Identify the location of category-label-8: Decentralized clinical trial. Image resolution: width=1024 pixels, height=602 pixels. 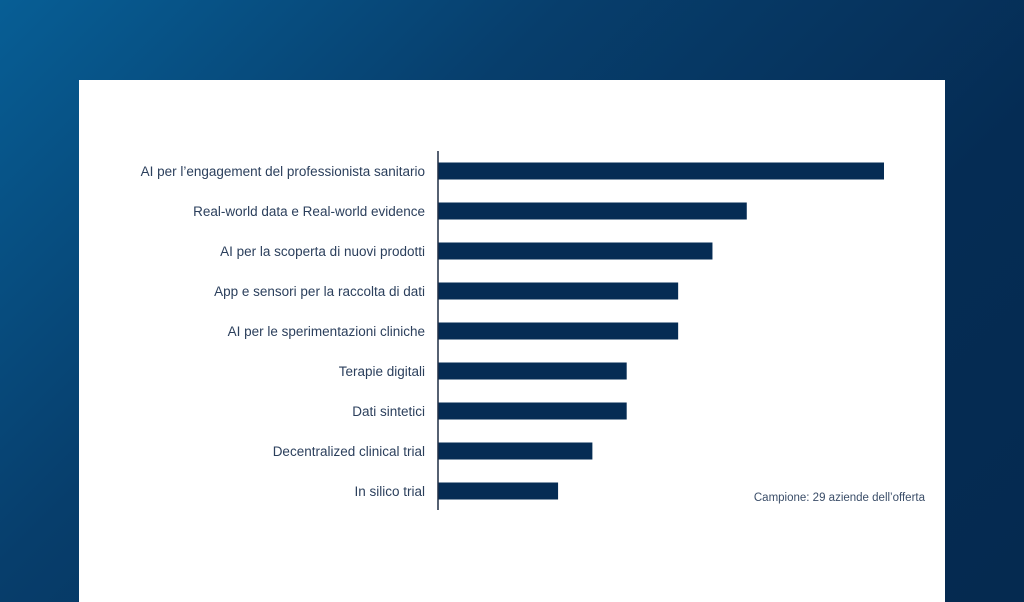
(349, 451).